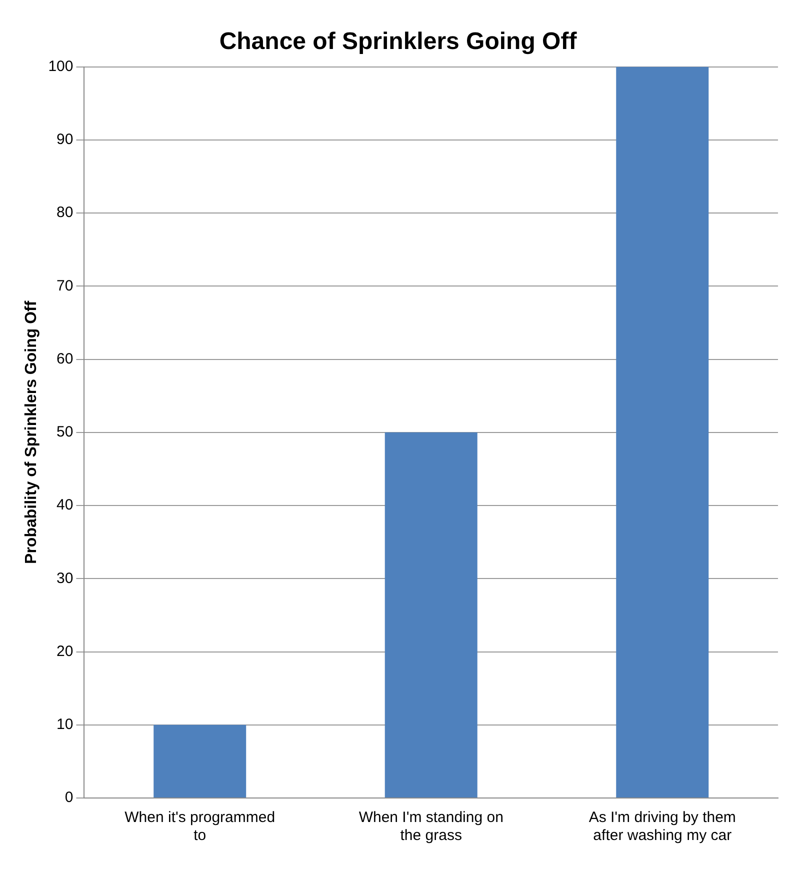 The height and width of the screenshot is (876, 810). Describe the element at coordinates (431, 817) in the screenshot. I see `category-label: When I'm standing on` at that location.